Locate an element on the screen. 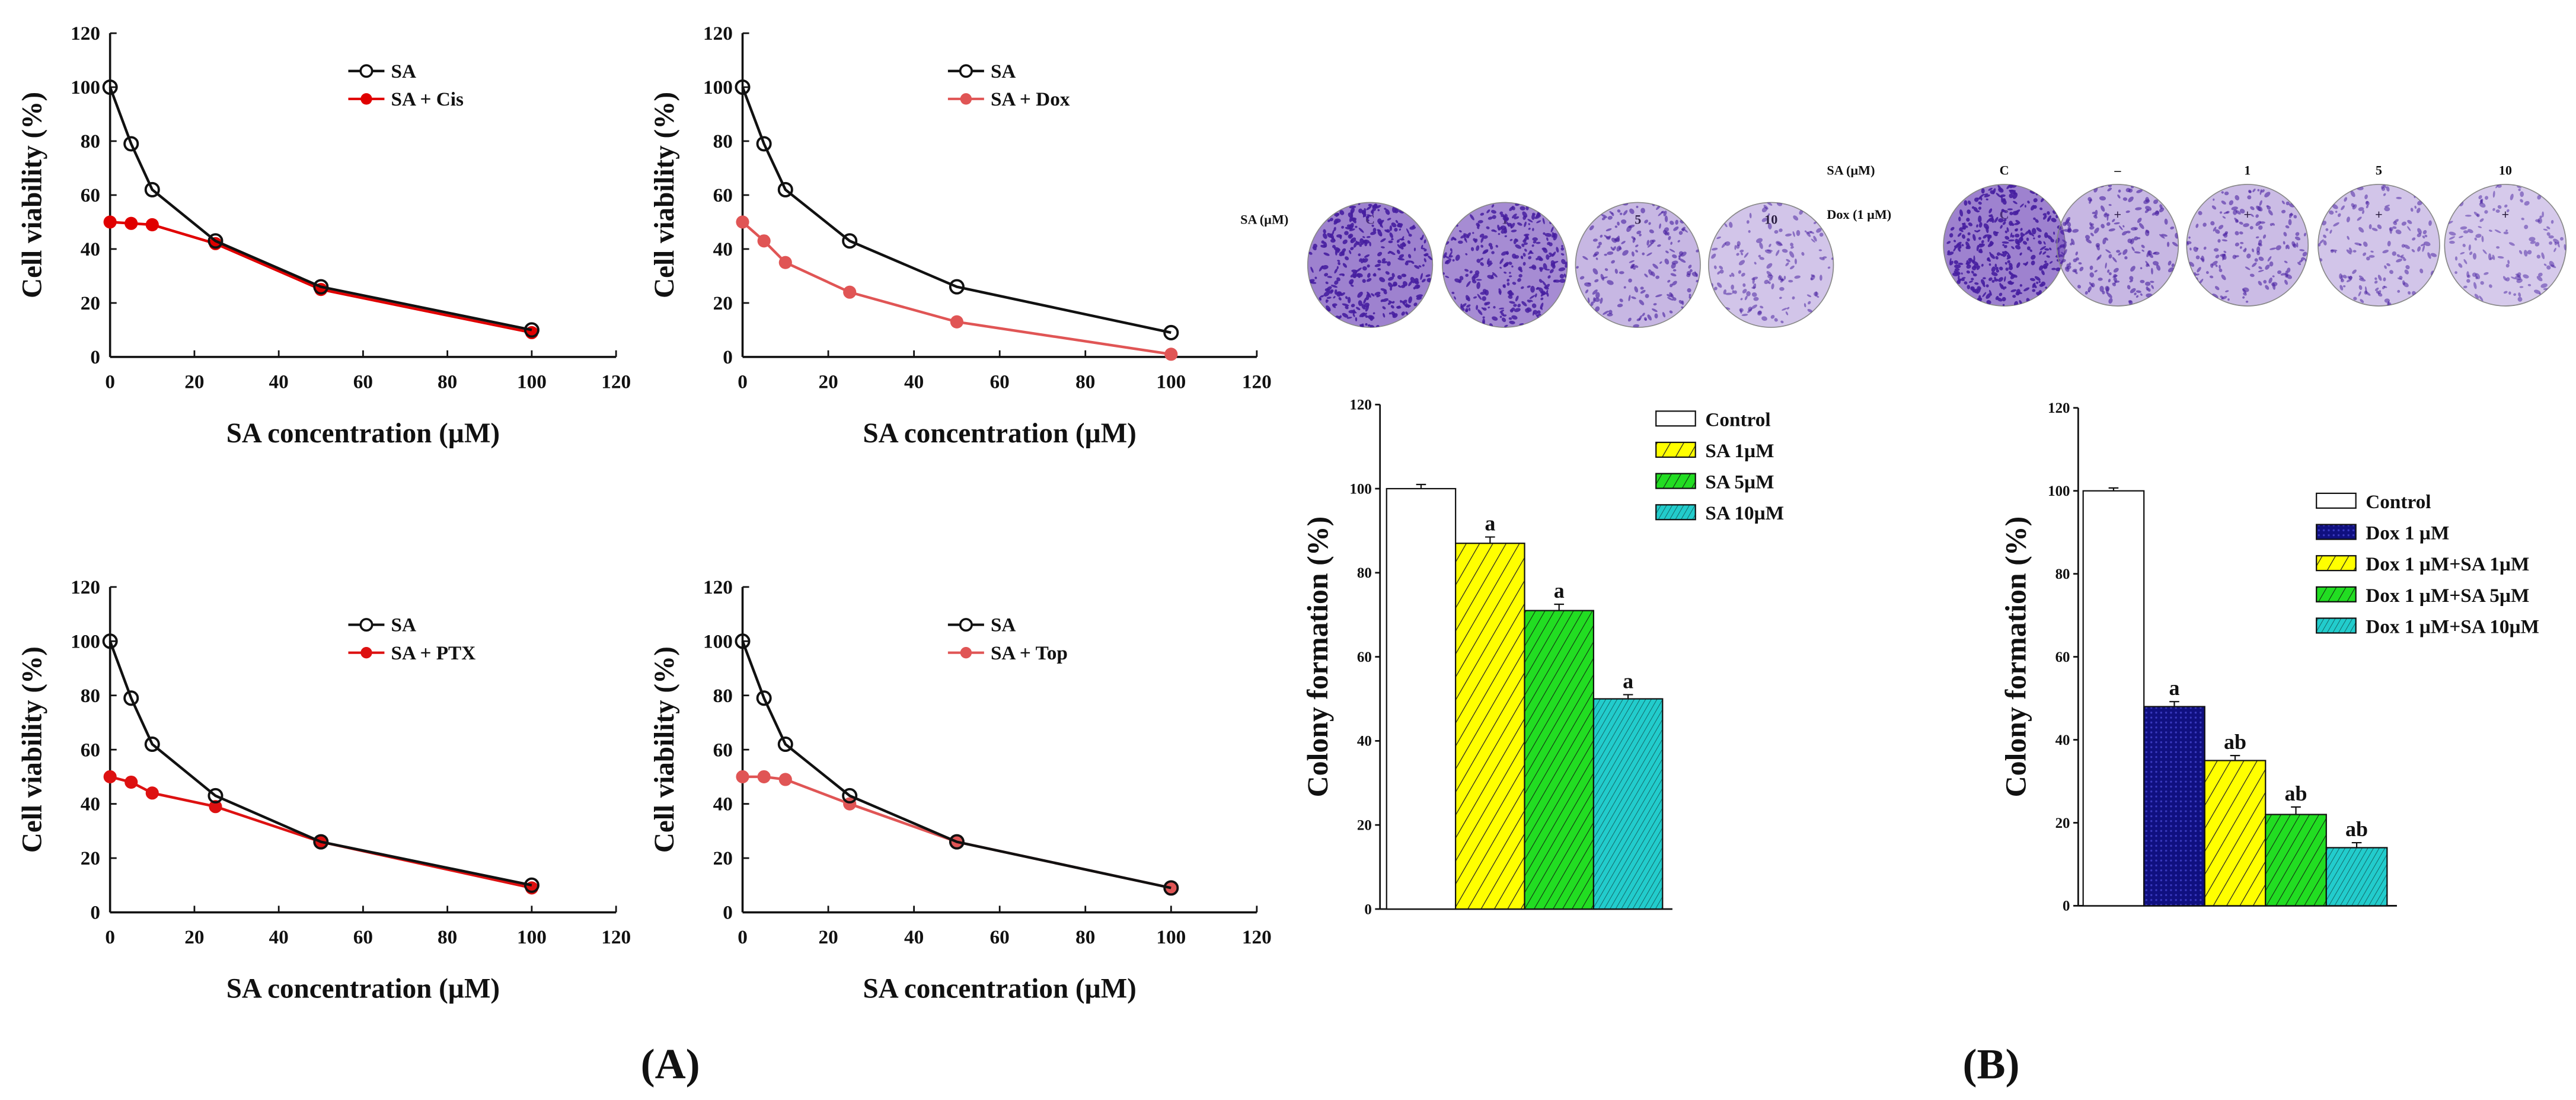 The width and height of the screenshot is (2576, 1100). y-tick-label: 120 is located at coordinates (1360, 405).